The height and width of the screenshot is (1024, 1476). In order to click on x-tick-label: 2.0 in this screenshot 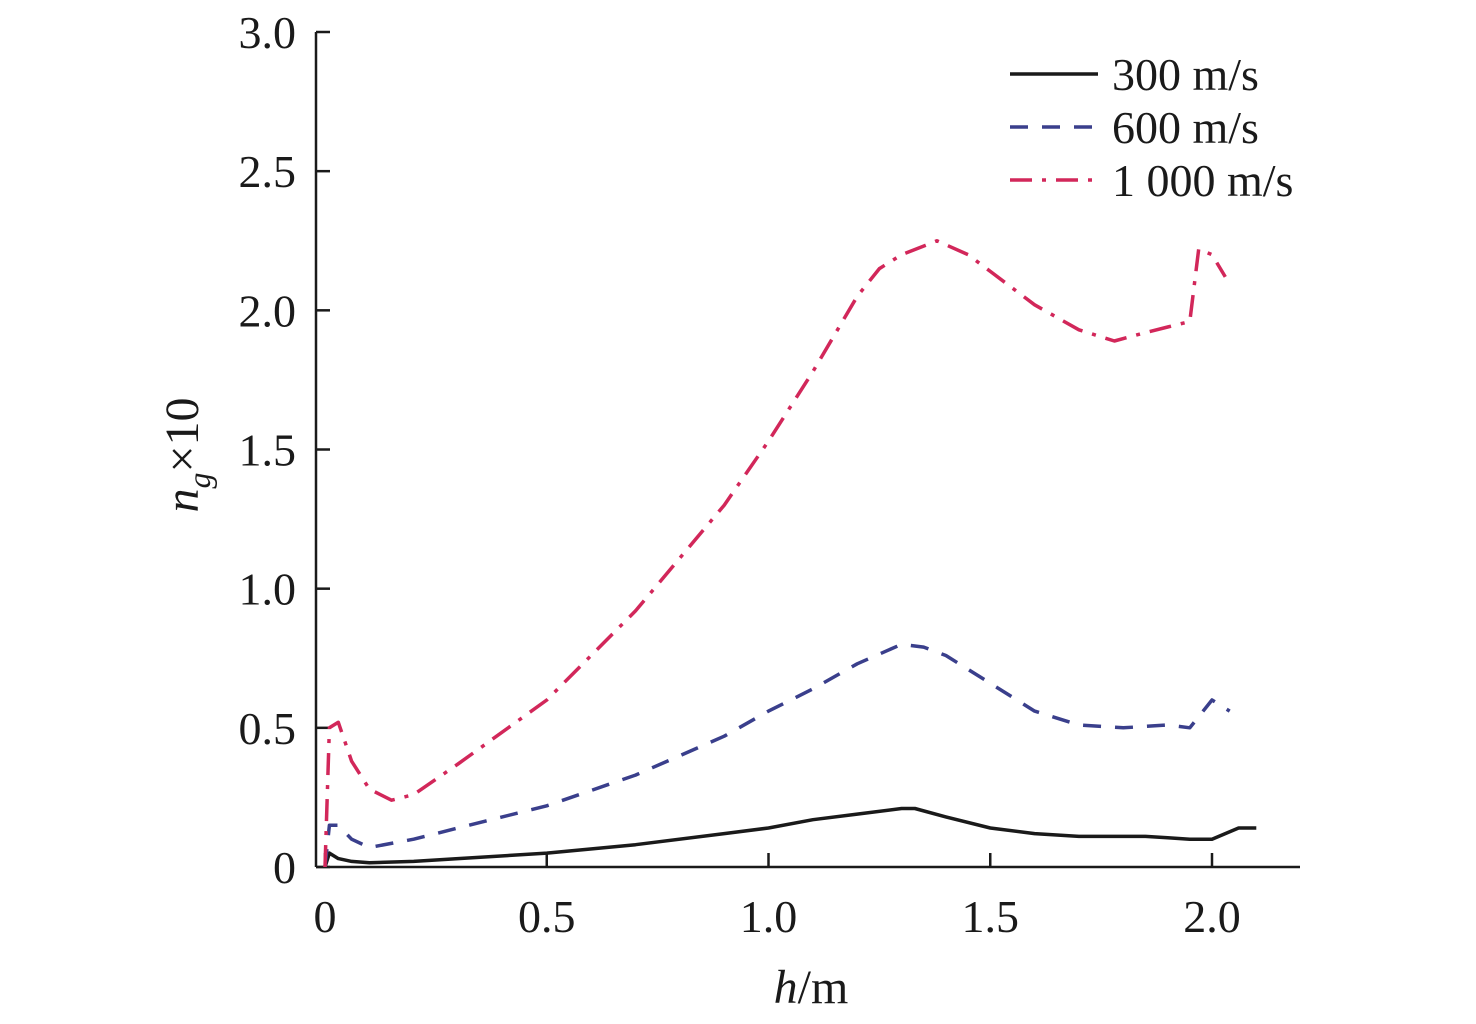, I will do `click(1212, 916)`.